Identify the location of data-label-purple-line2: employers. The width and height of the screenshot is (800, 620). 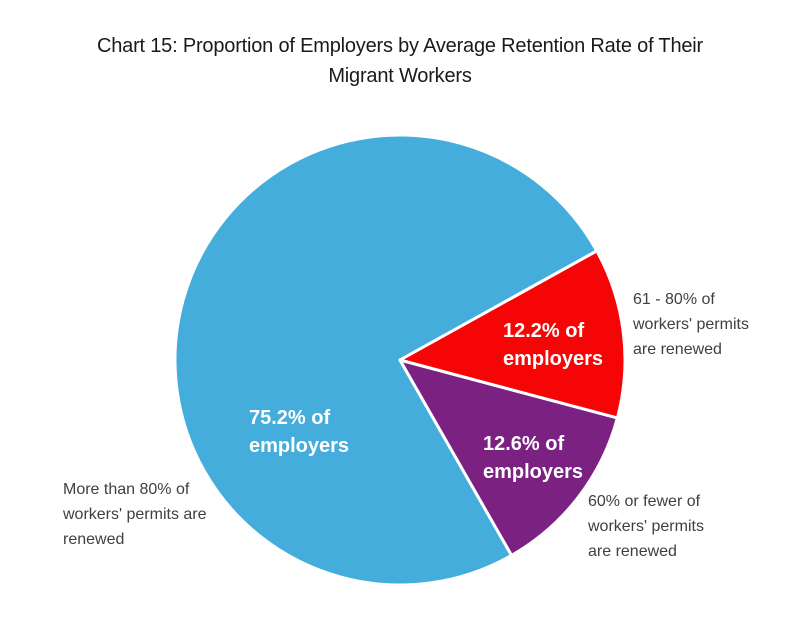
(533, 472).